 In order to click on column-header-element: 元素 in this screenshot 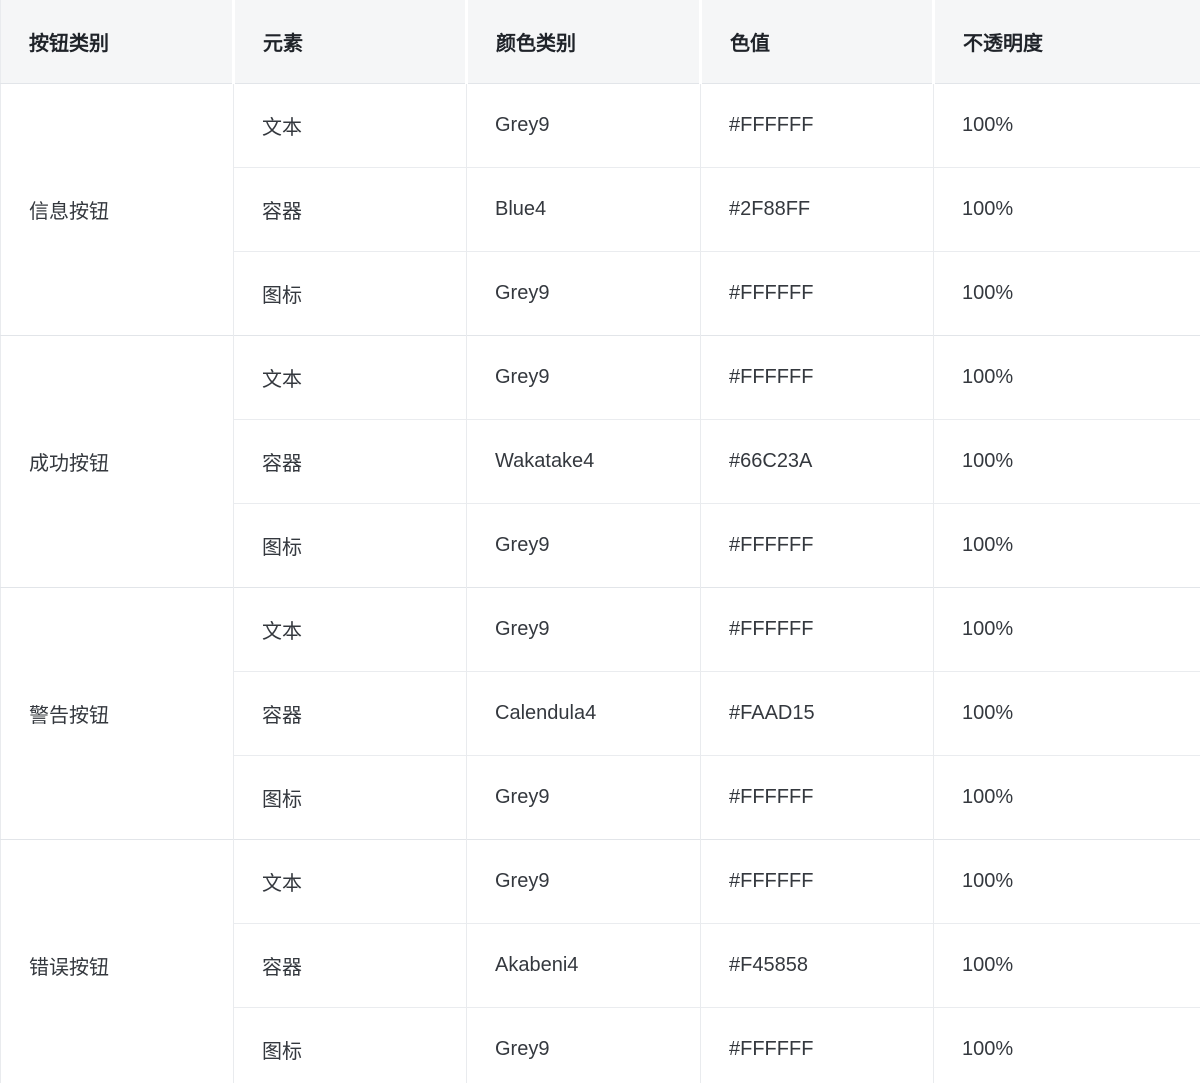, I will do `click(349, 42)`.